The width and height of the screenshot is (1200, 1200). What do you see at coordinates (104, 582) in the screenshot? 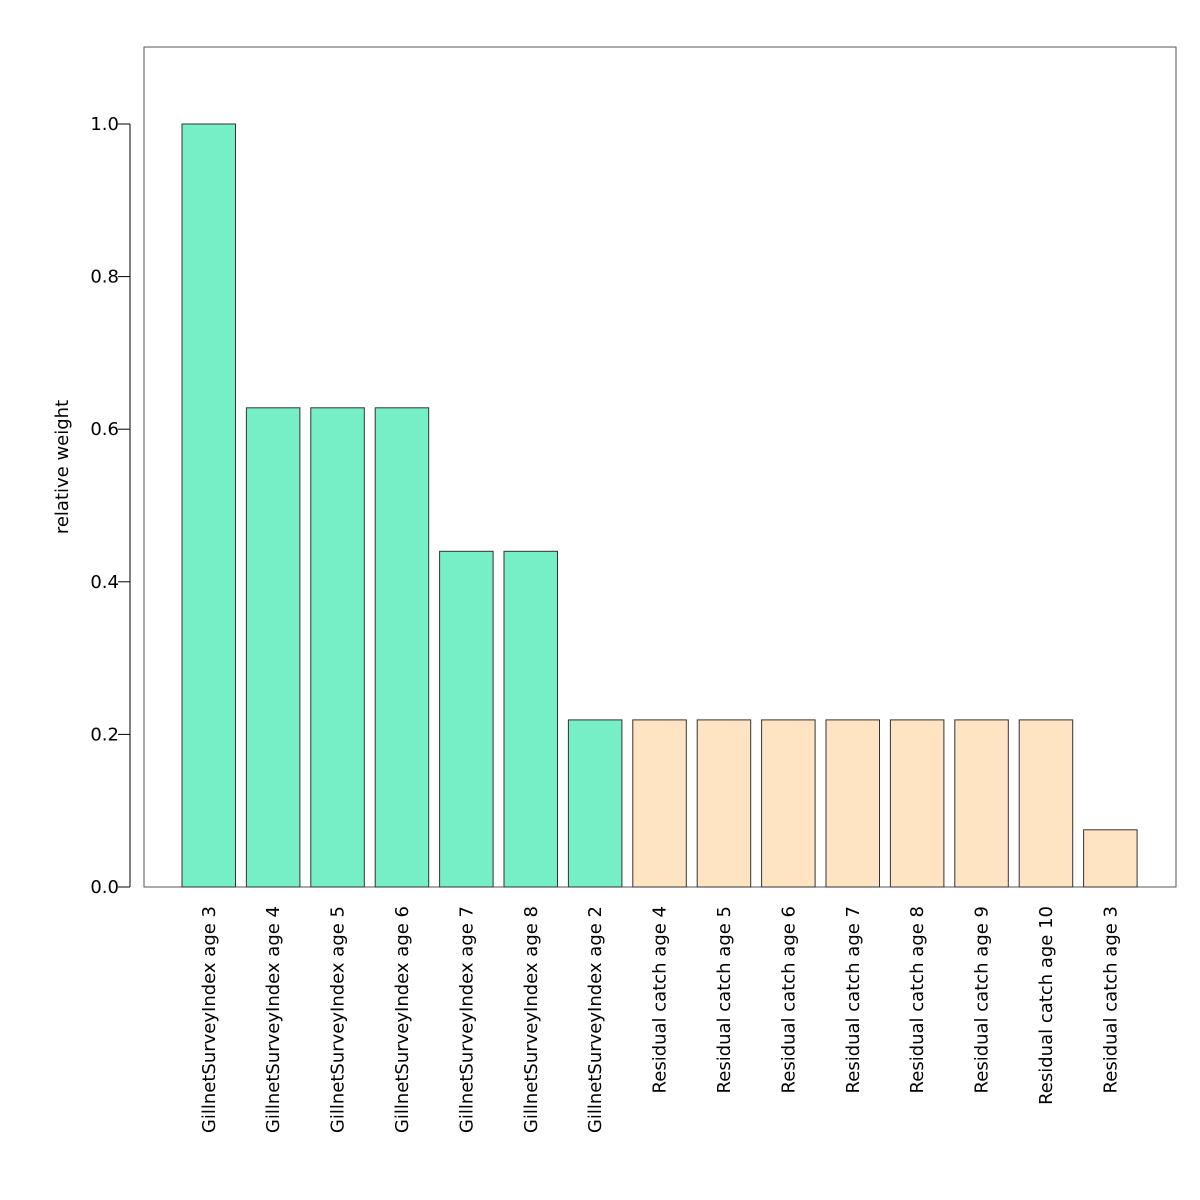
I see `y-tick-label: 0.4` at bounding box center [104, 582].